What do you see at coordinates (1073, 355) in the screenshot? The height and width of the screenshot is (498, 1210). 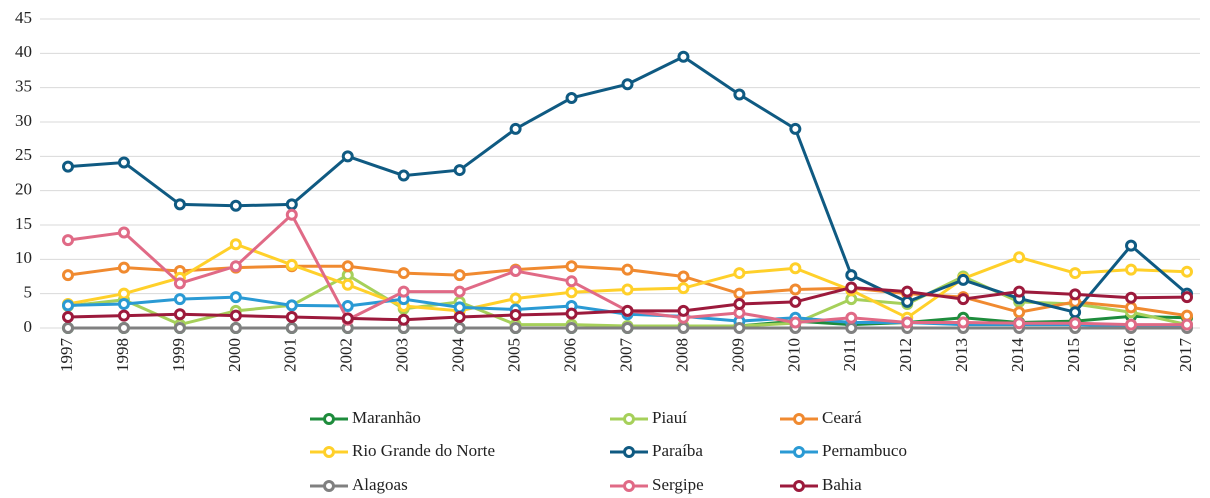 I see `x-tick-label: 2015` at bounding box center [1073, 355].